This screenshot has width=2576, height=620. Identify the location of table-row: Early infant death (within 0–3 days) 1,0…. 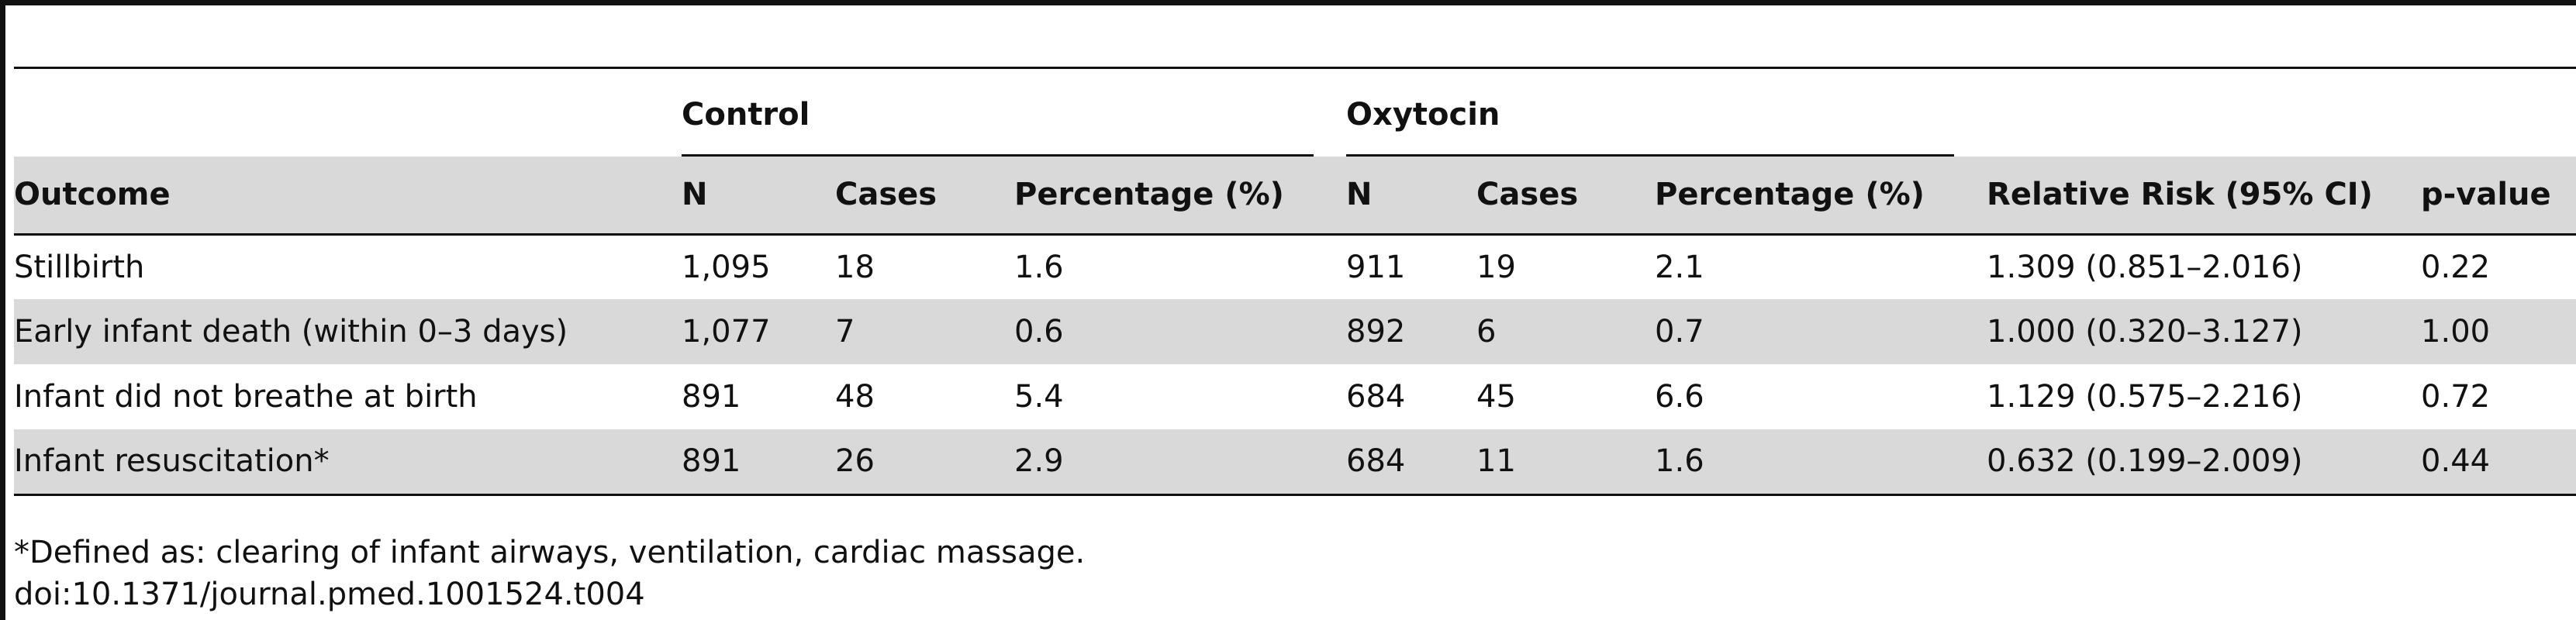
(1295, 331).